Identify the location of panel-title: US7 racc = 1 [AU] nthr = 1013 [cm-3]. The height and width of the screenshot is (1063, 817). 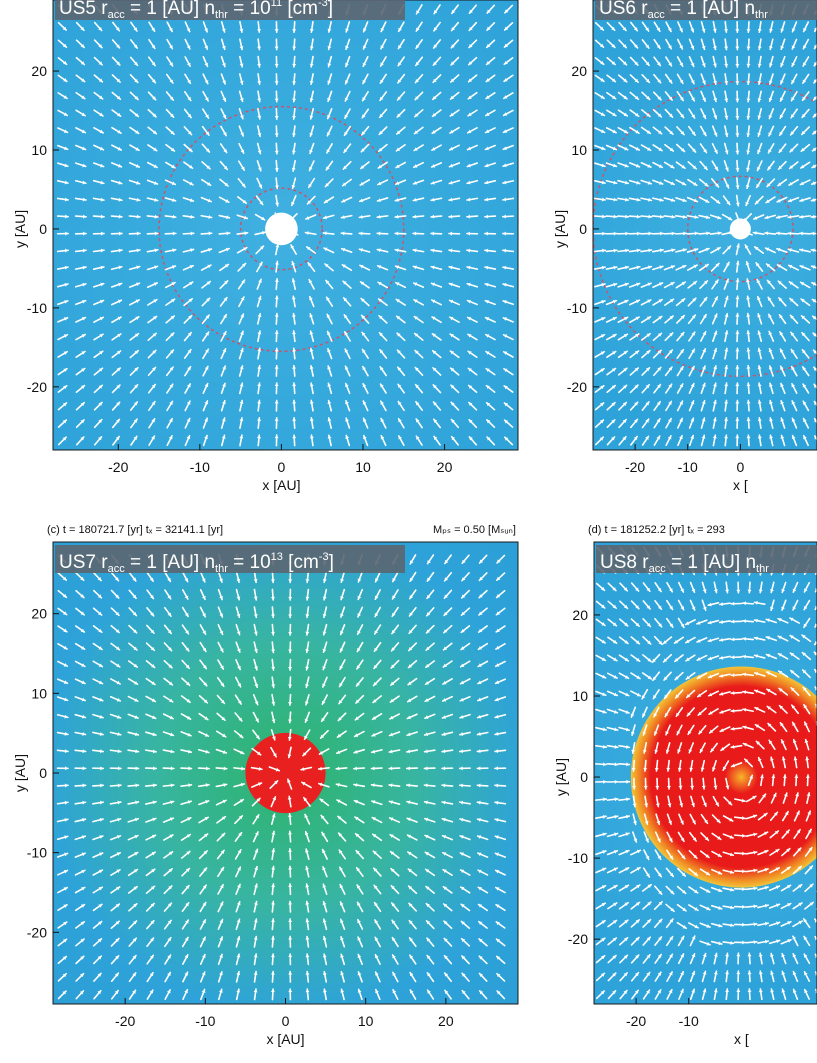
(196, 563).